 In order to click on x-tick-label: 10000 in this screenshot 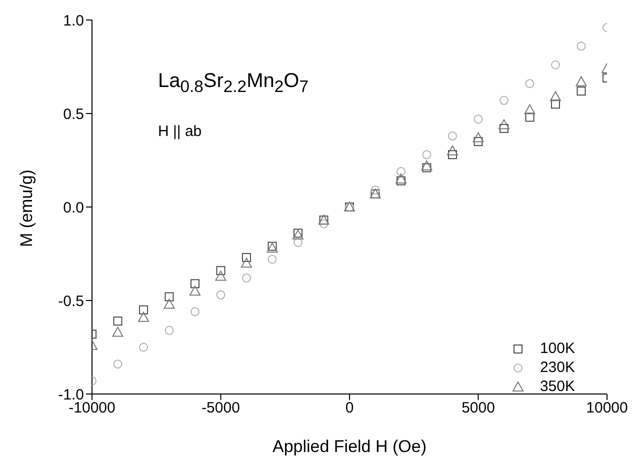, I will do `click(607, 408)`.